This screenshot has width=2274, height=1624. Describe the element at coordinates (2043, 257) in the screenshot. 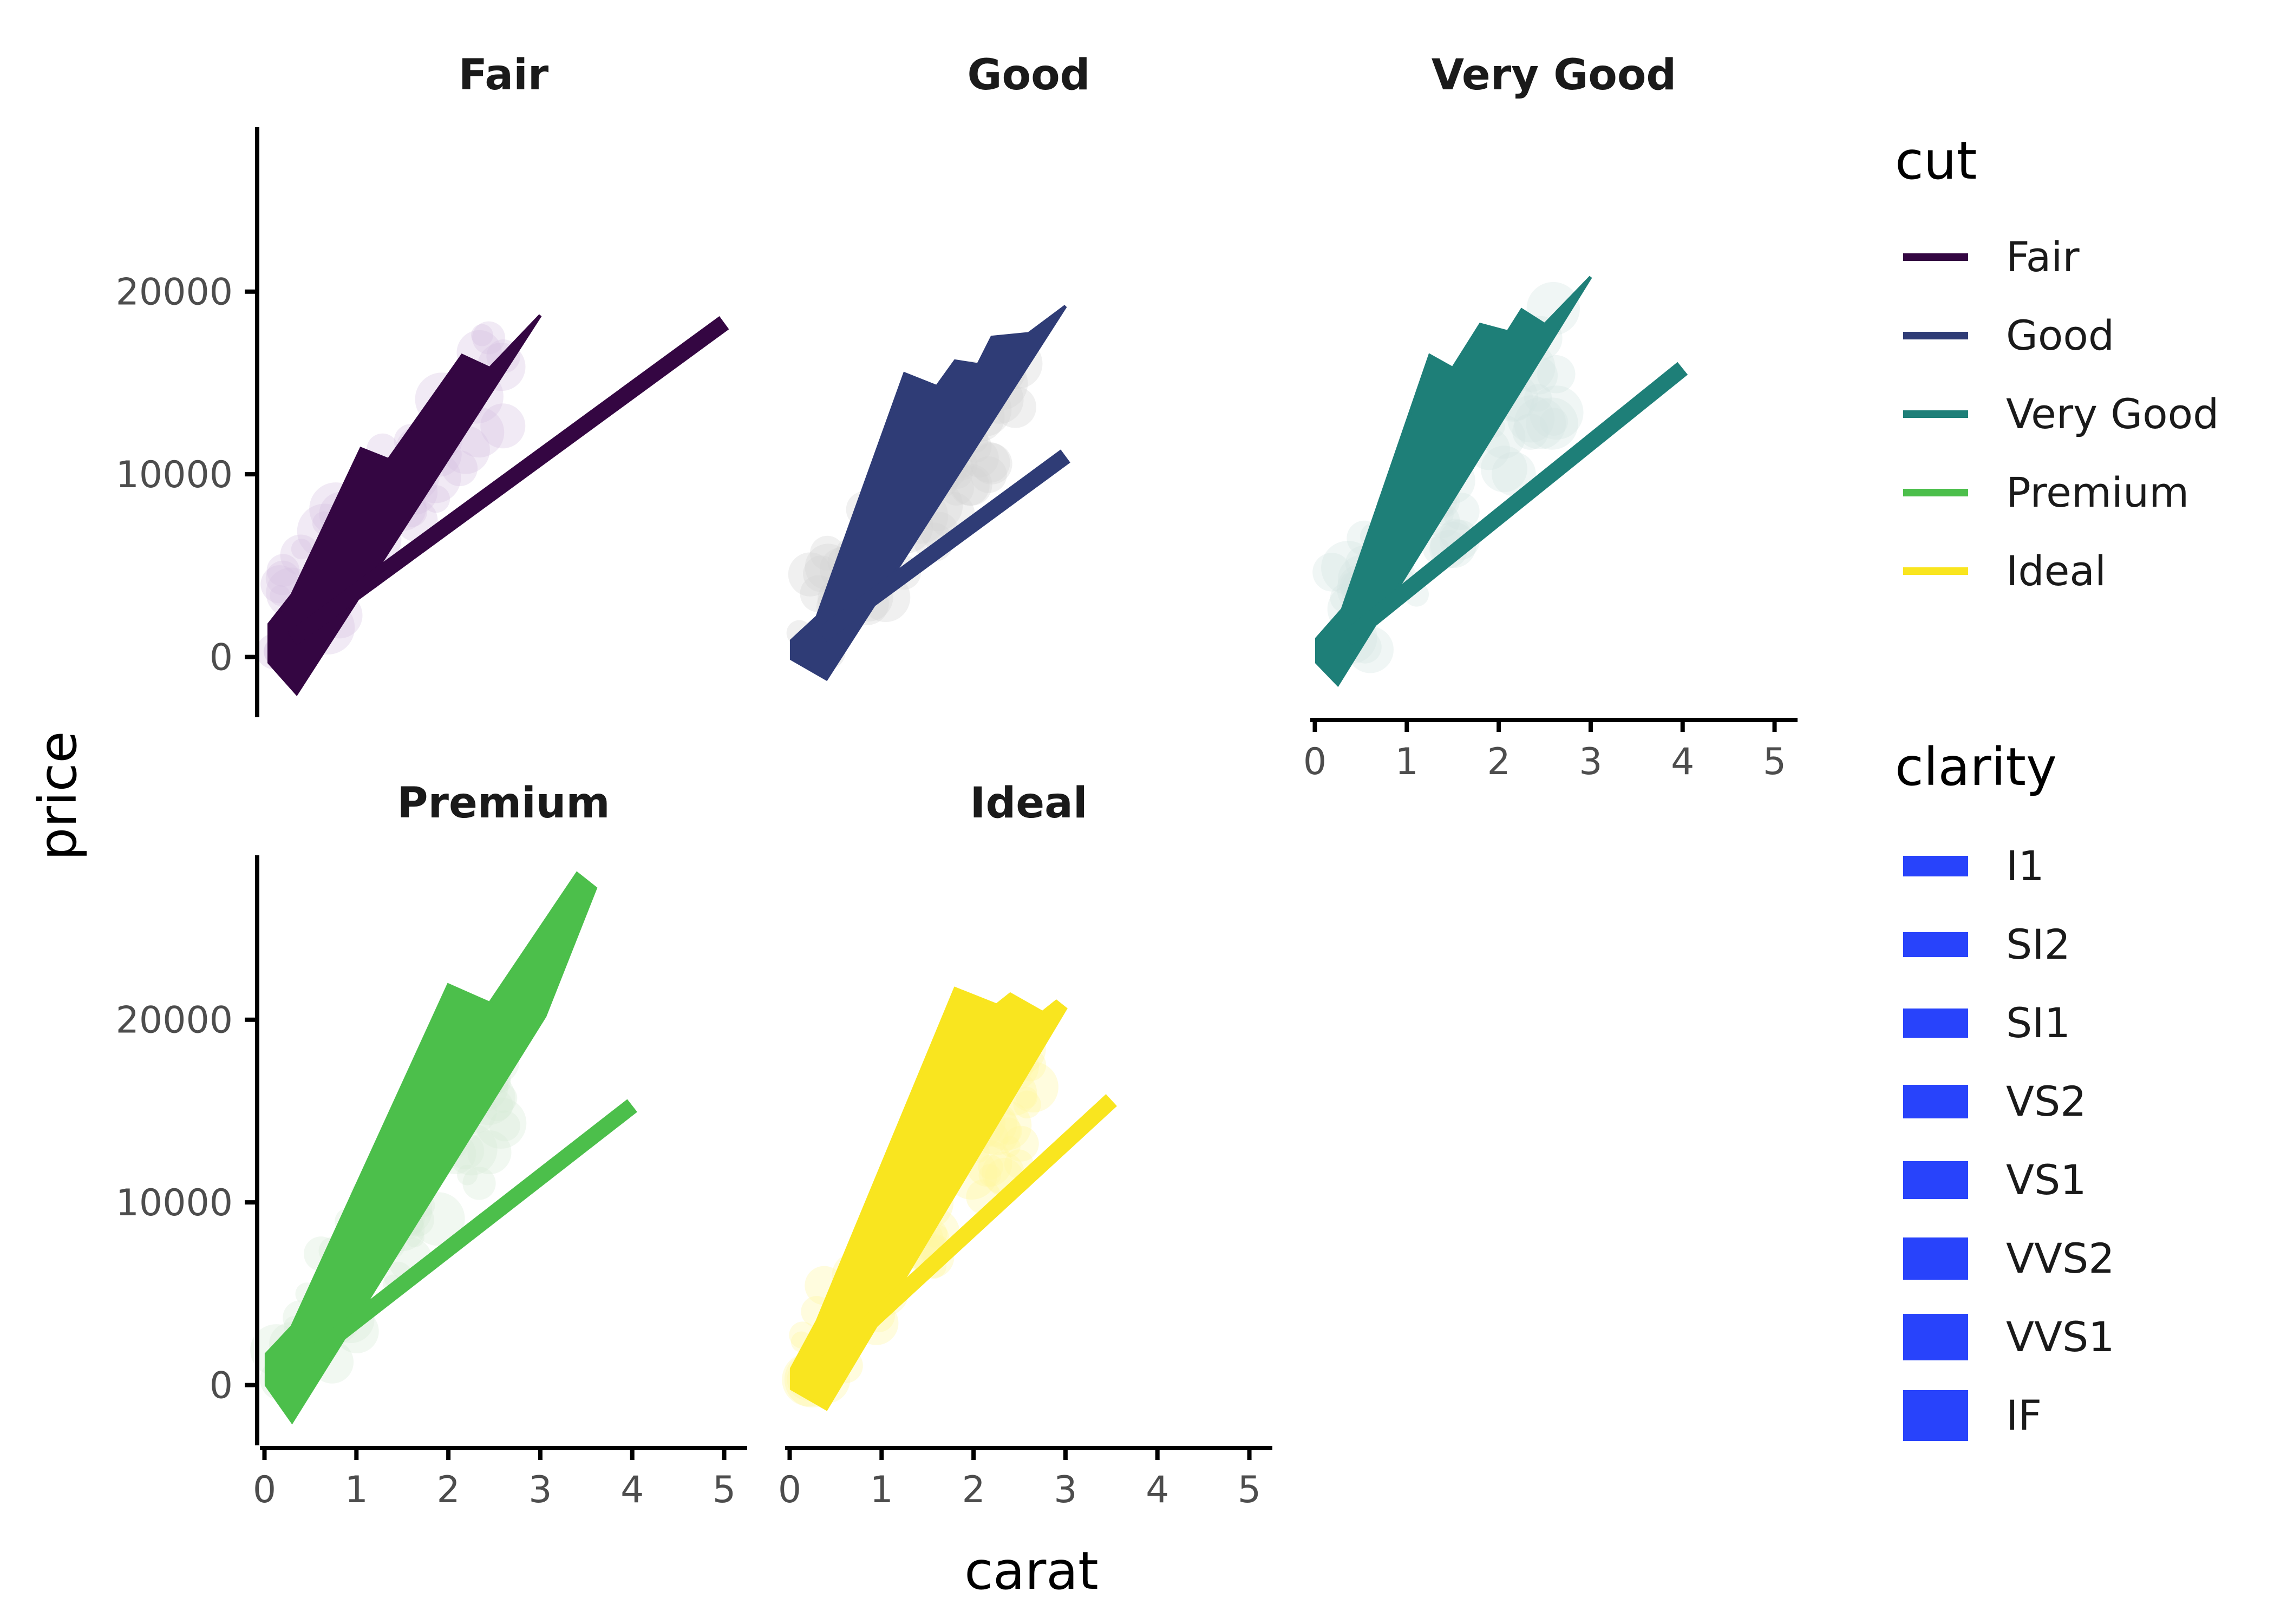

I see `legend-label-cut: Fair` at that location.